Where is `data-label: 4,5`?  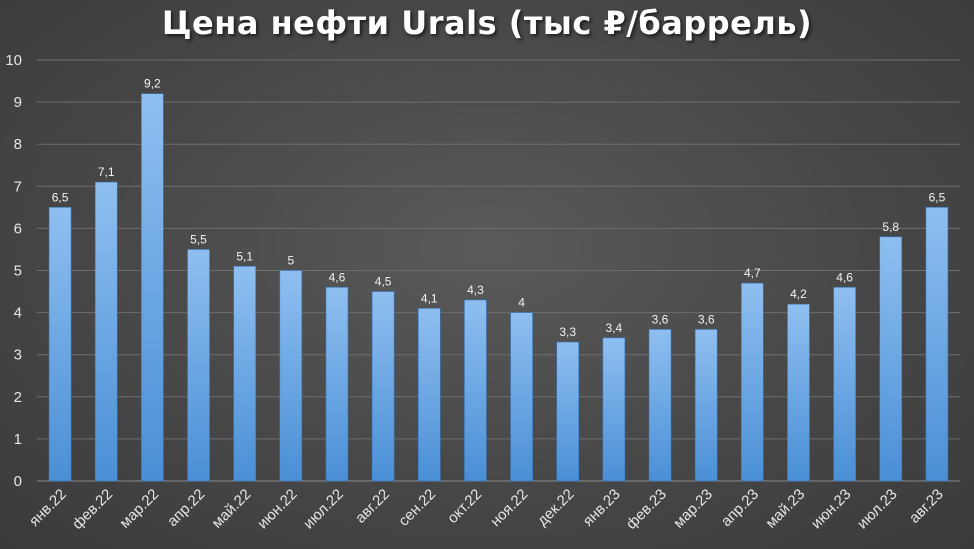 data-label: 4,5 is located at coordinates (383, 282).